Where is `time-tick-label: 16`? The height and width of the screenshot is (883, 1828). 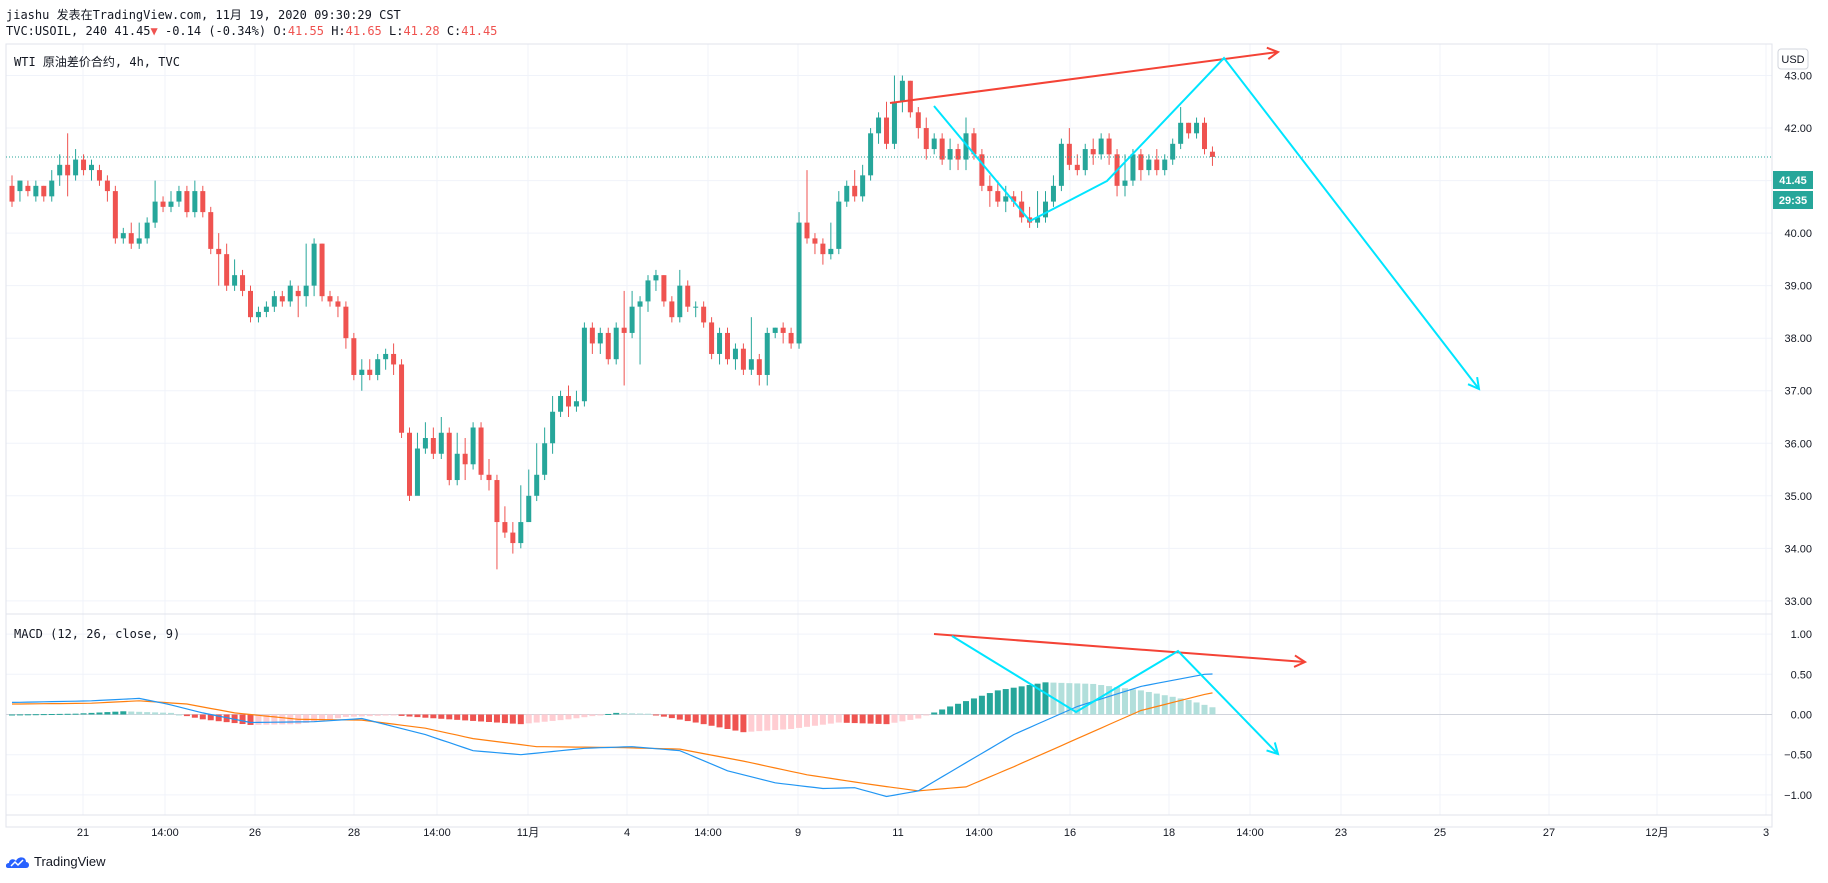
time-tick-label: 16 is located at coordinates (1070, 833).